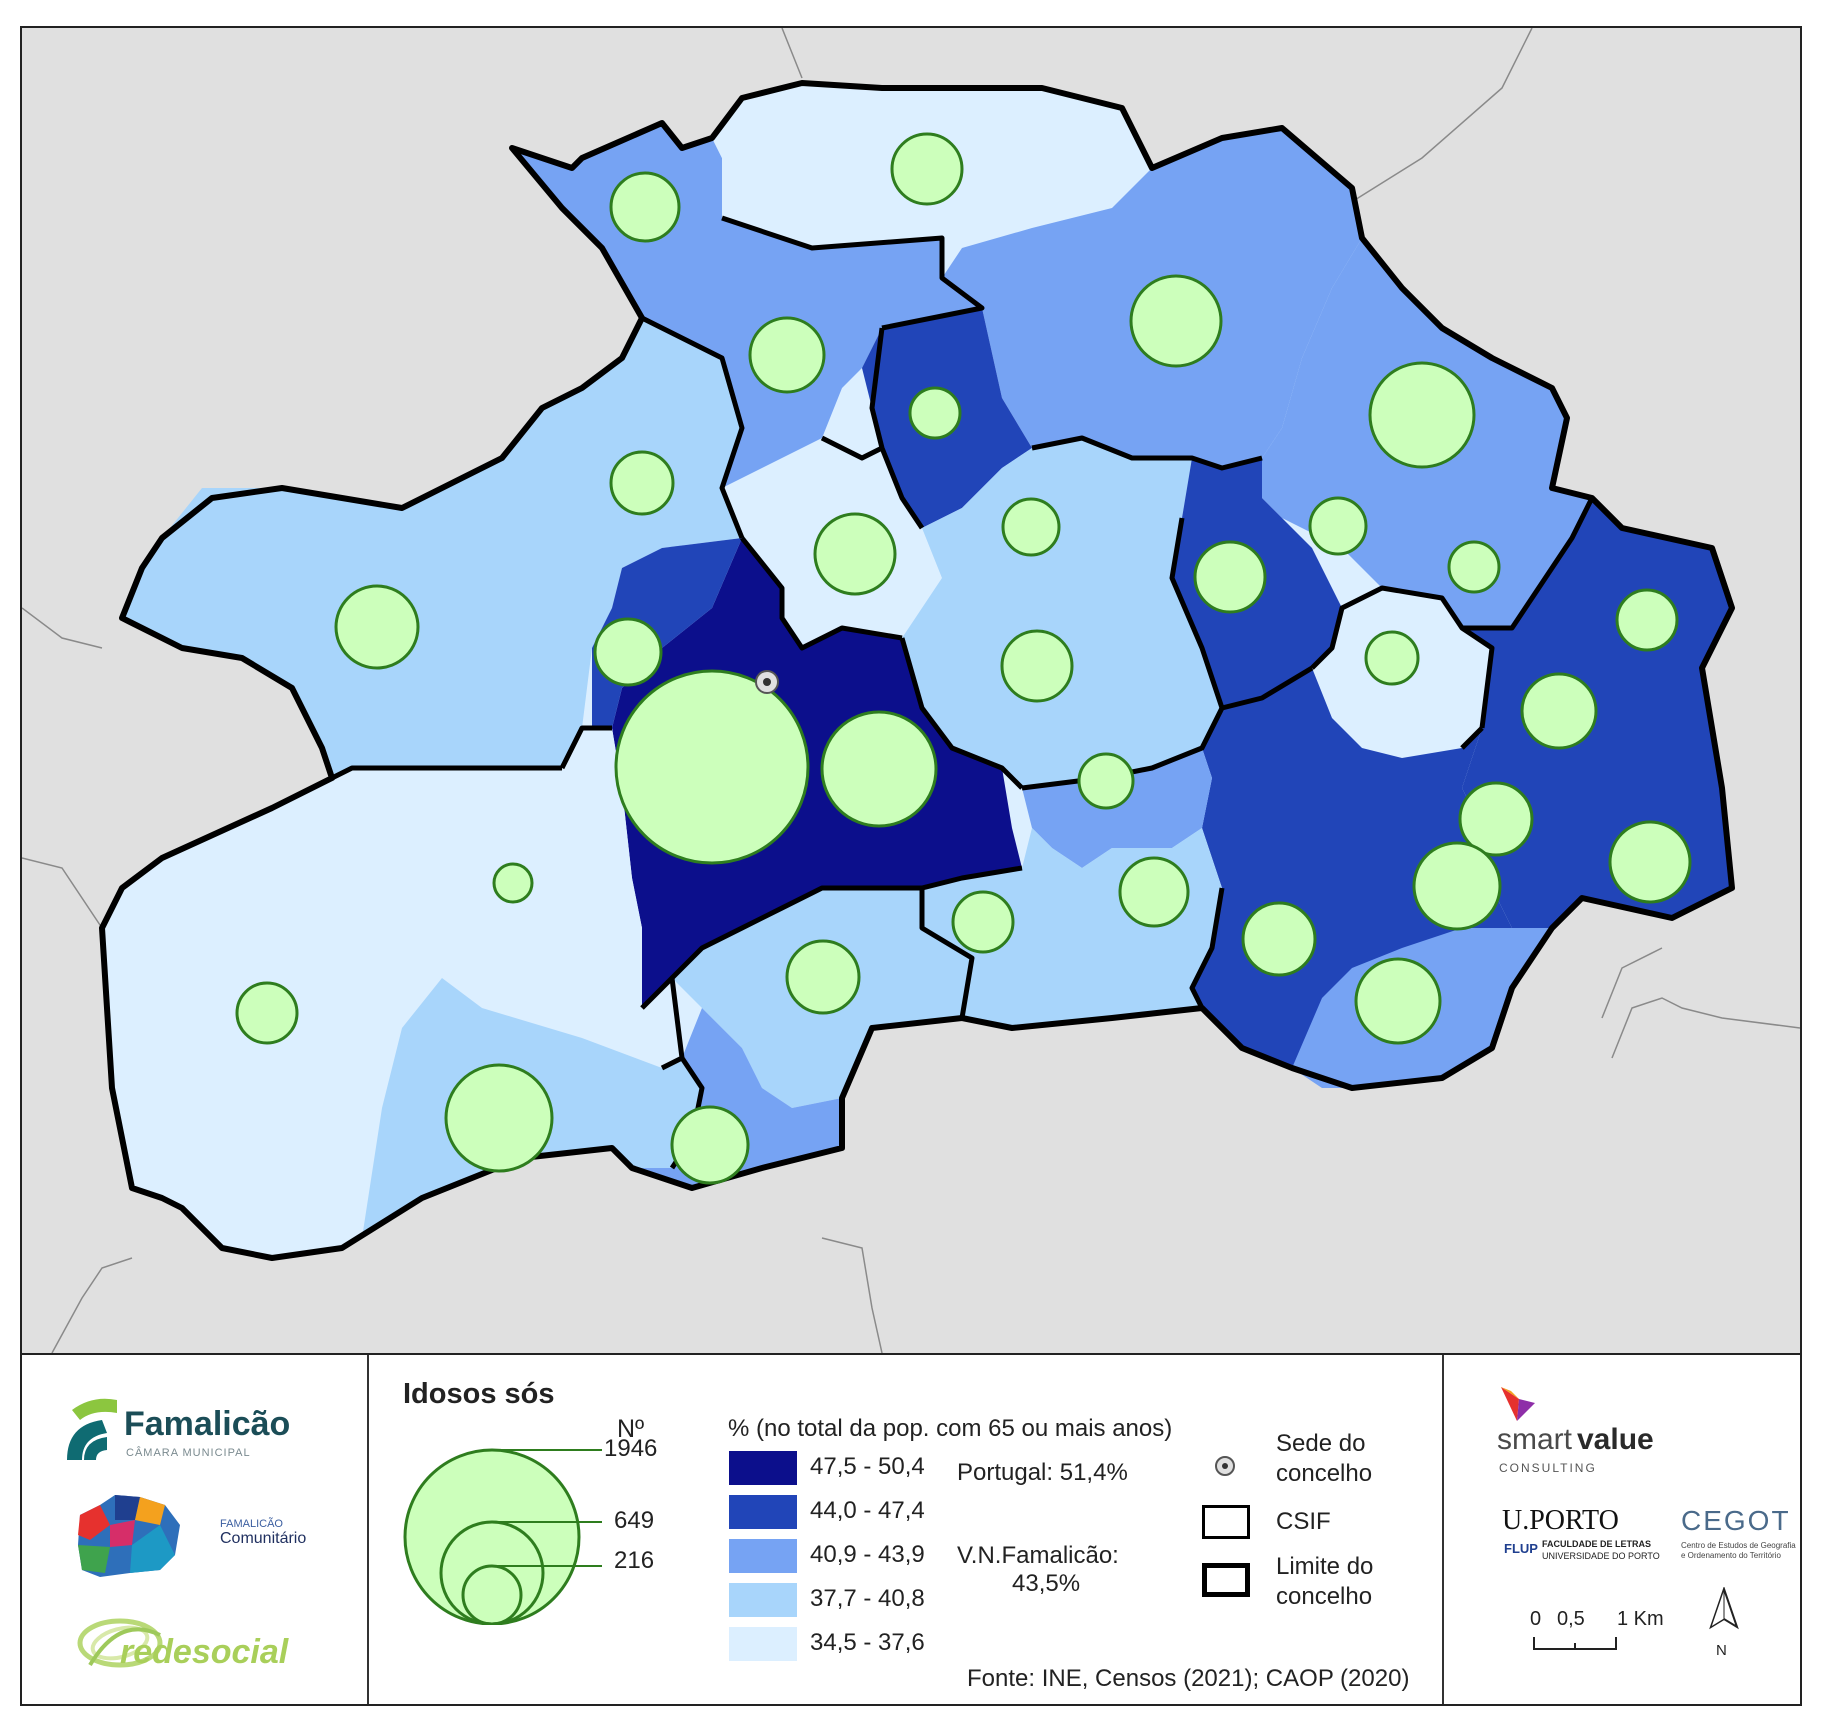 The height and width of the screenshot is (1726, 1821). What do you see at coordinates (867, 1598) in the screenshot?
I see `class-label: 37,7 - 40,8` at bounding box center [867, 1598].